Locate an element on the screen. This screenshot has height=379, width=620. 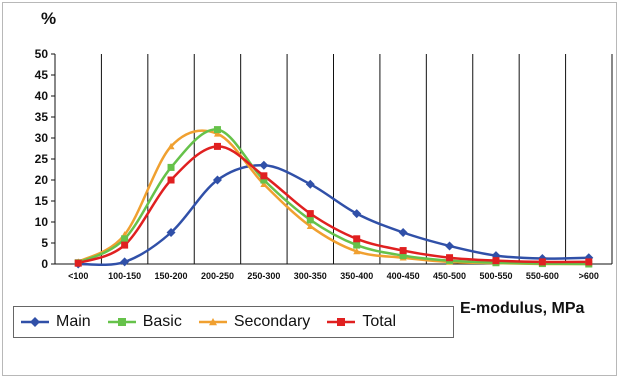
y-tick-label: 45 is located at coordinates (42, 75).